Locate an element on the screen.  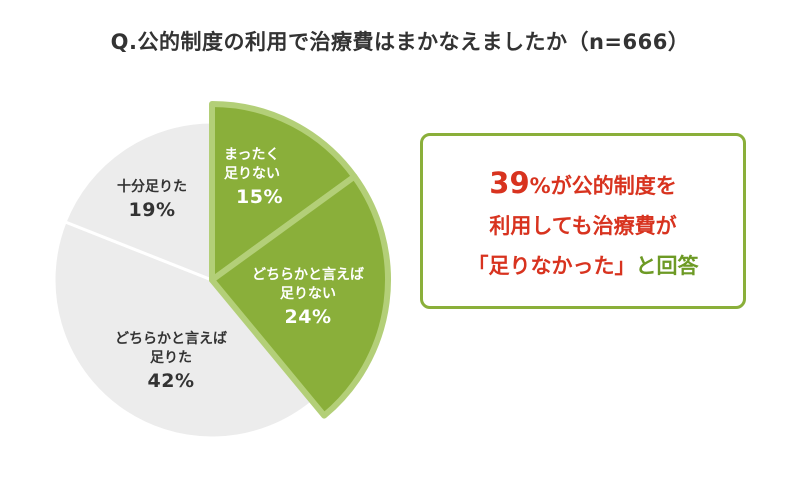
callout-line-1: 39%が公的制度を is located at coordinates (583, 184).